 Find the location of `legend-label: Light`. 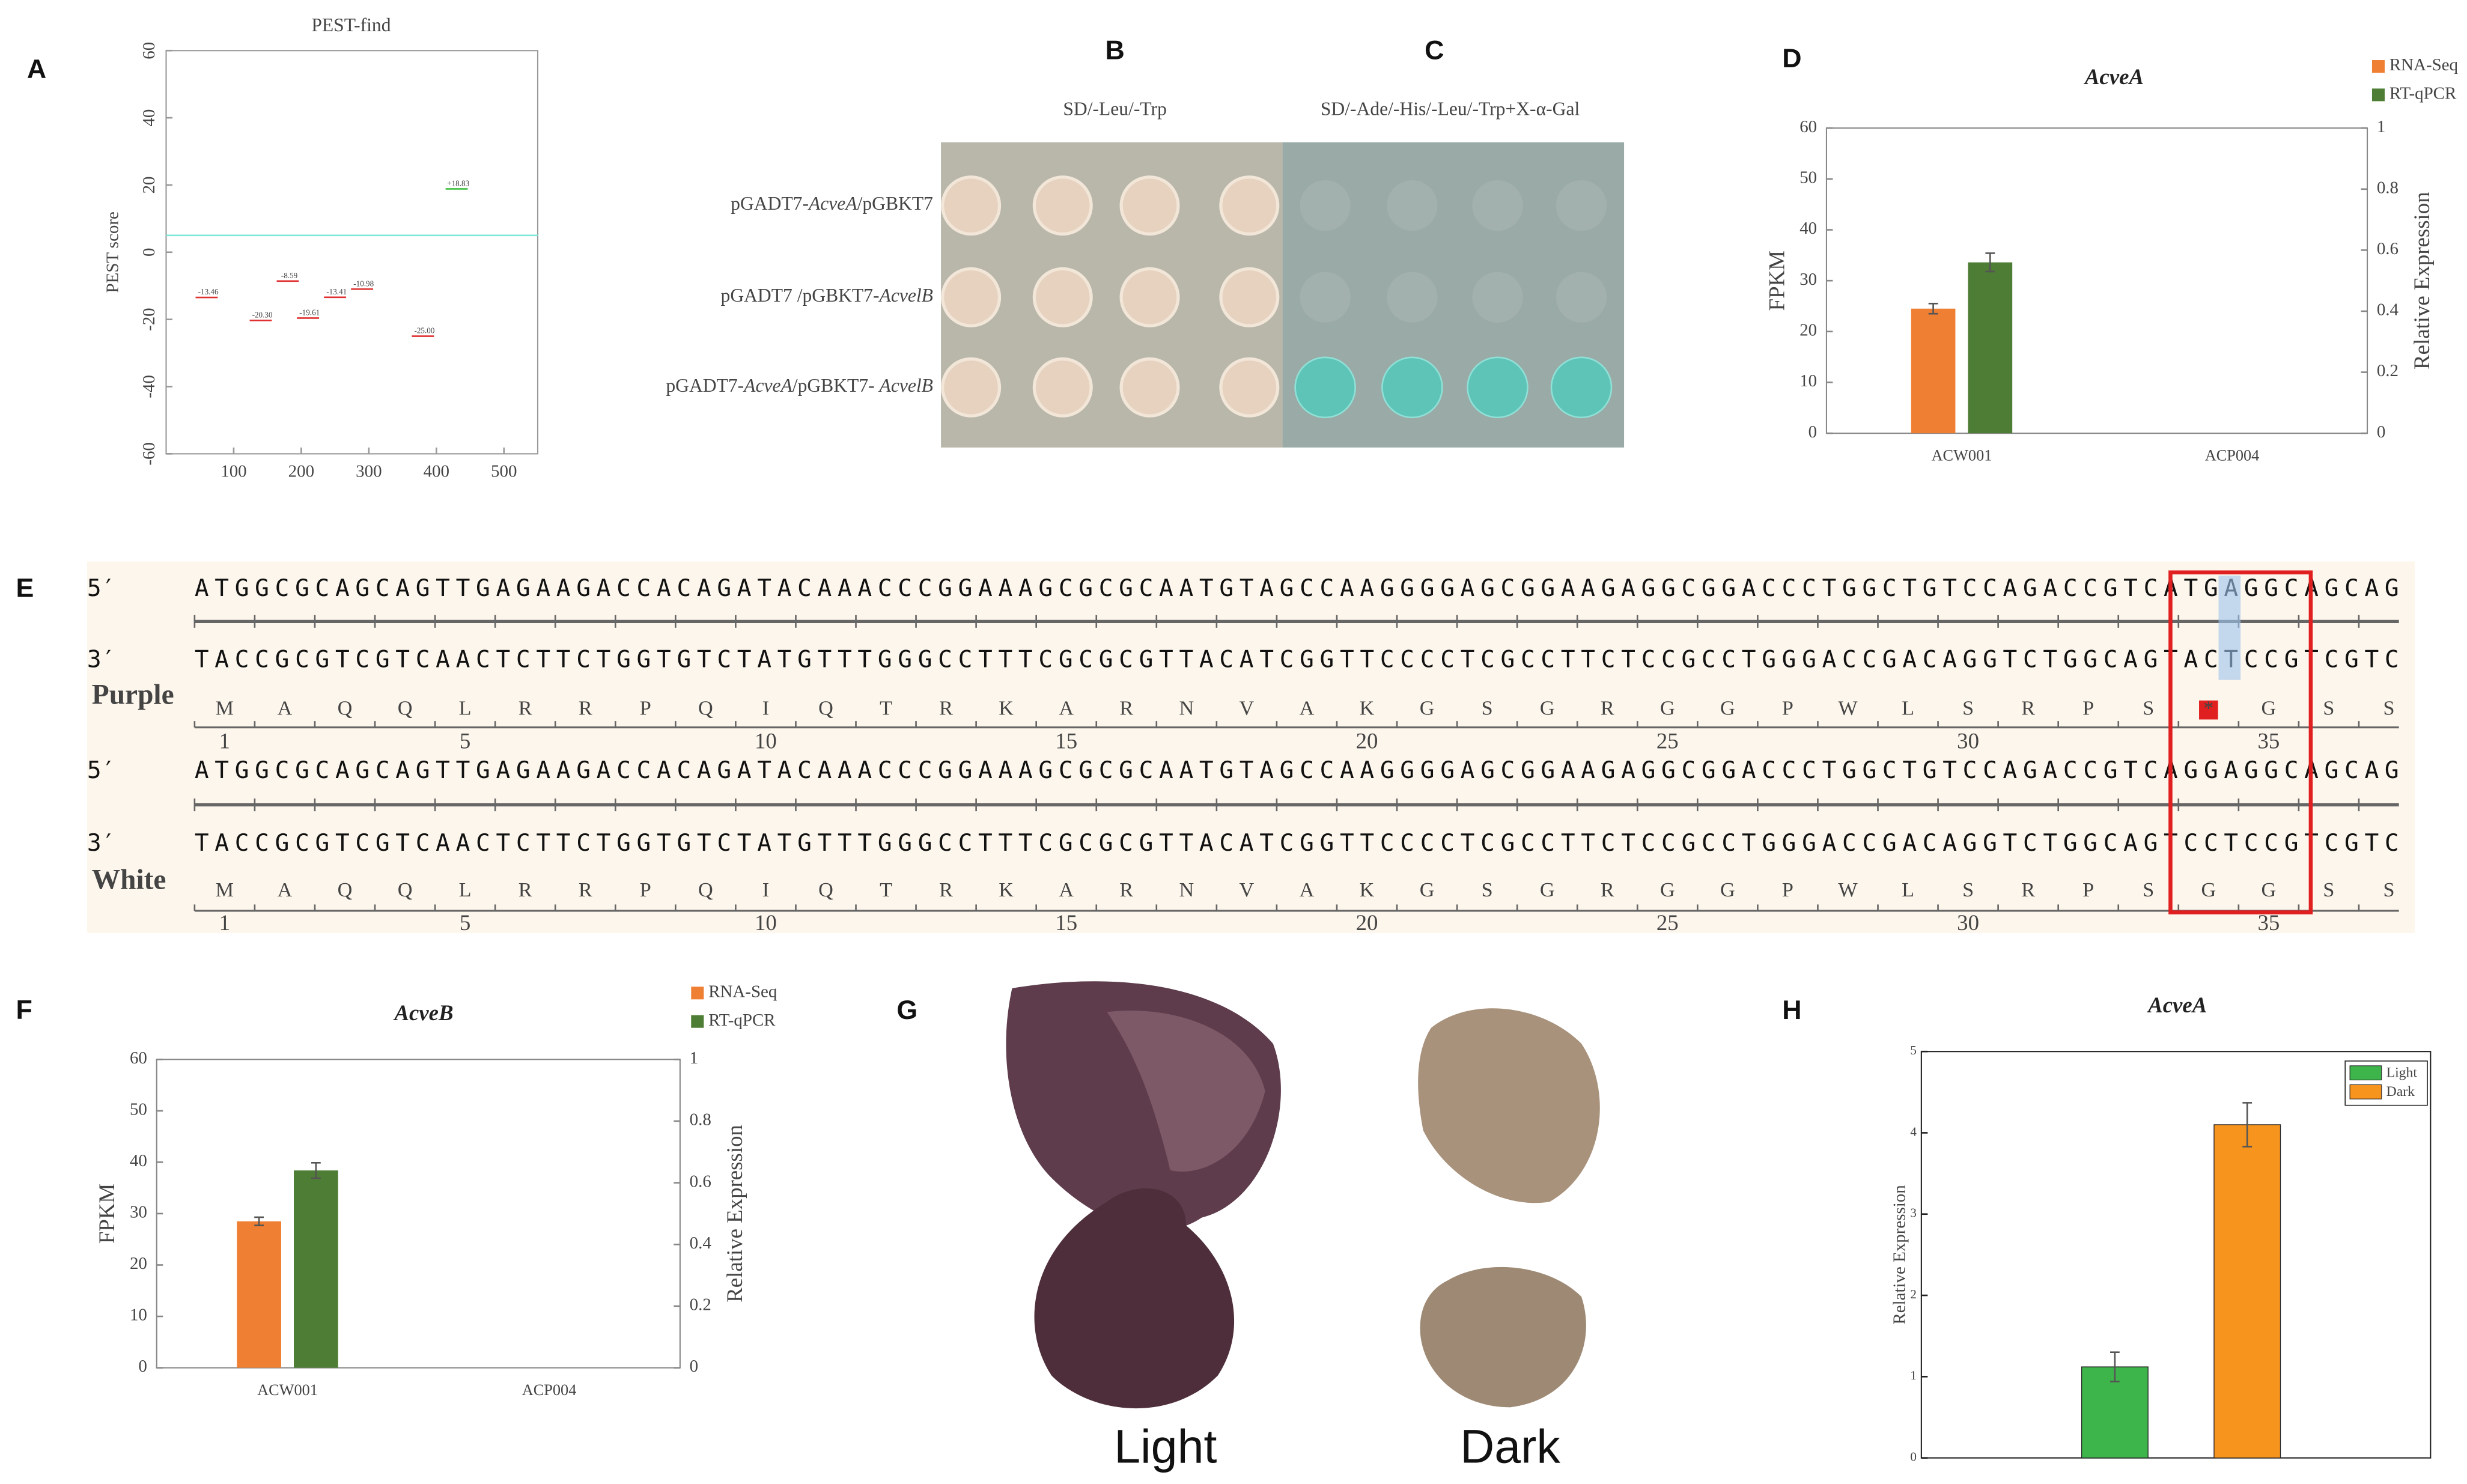

legend-label: Light is located at coordinates (2402, 1072).